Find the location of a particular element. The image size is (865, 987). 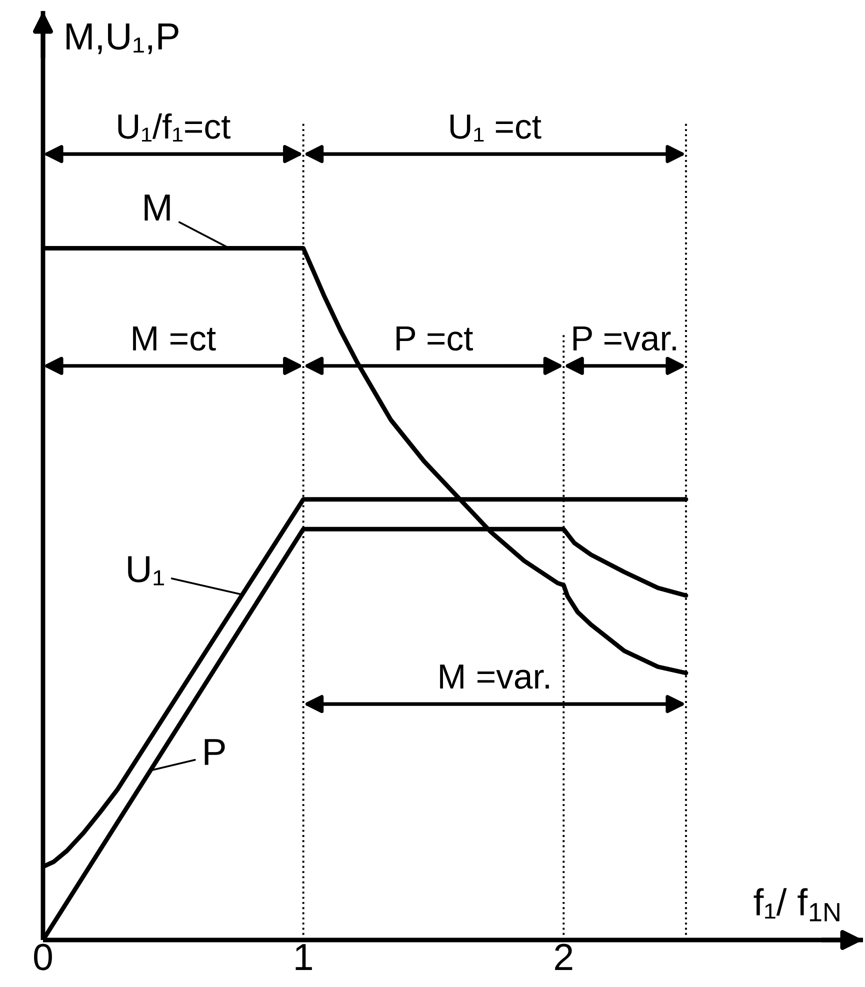

x-tick-label: 0 is located at coordinates (43, 957).